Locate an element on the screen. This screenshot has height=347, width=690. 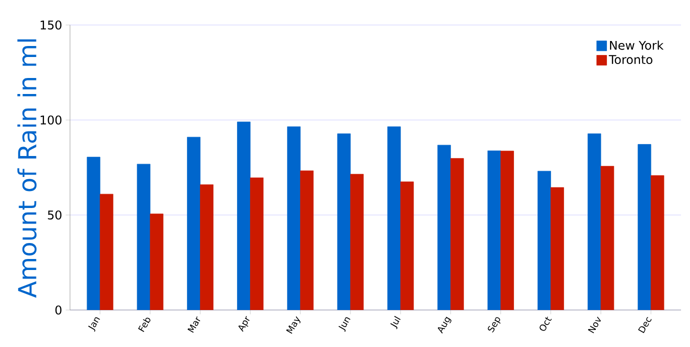
x-tick-label: Jun is located at coordinates (344, 324).